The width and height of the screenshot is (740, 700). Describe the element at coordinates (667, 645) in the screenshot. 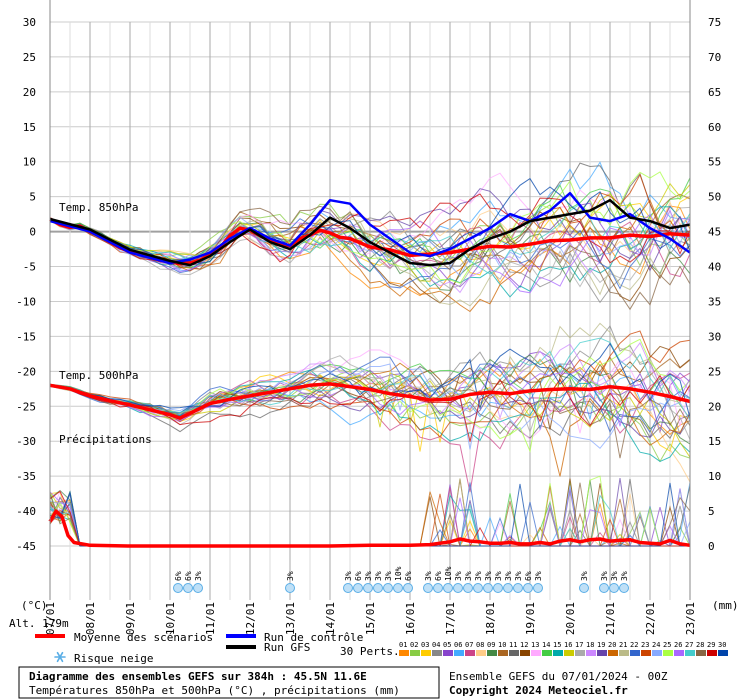

I see `pert-number: 25` at that location.